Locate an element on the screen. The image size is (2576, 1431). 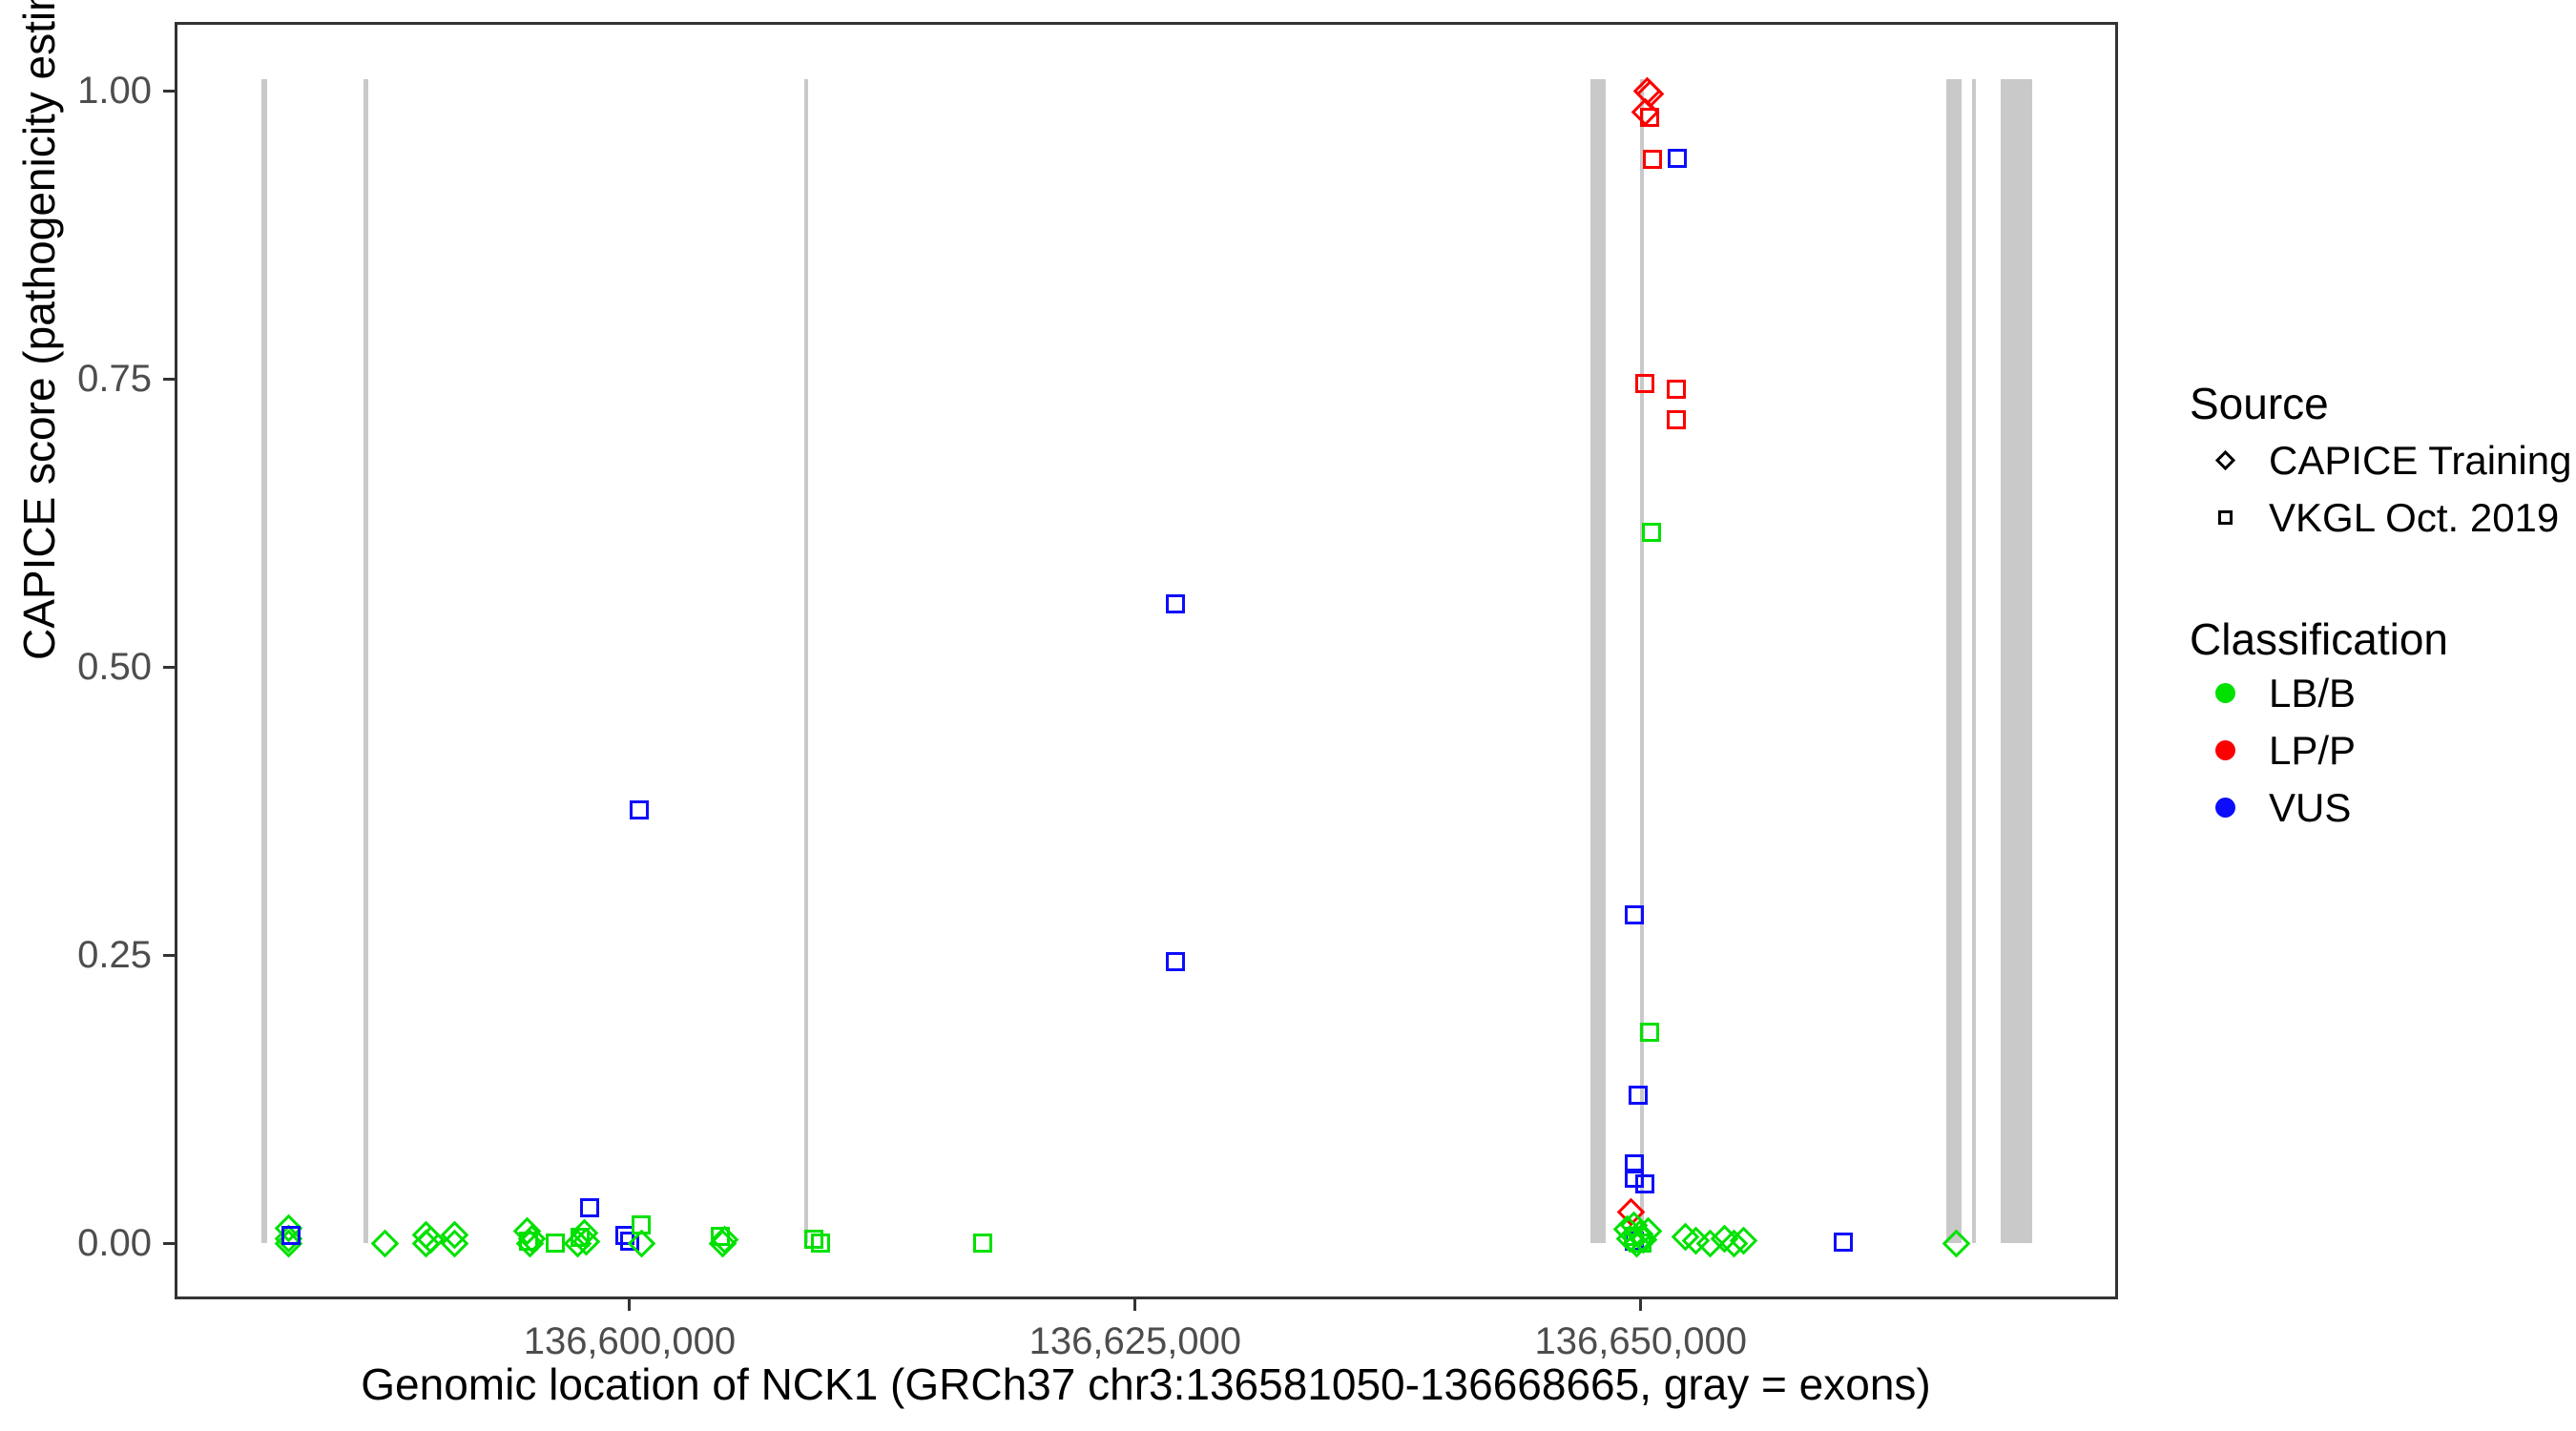
legend-classification-title: Classification is located at coordinates (2319, 639).